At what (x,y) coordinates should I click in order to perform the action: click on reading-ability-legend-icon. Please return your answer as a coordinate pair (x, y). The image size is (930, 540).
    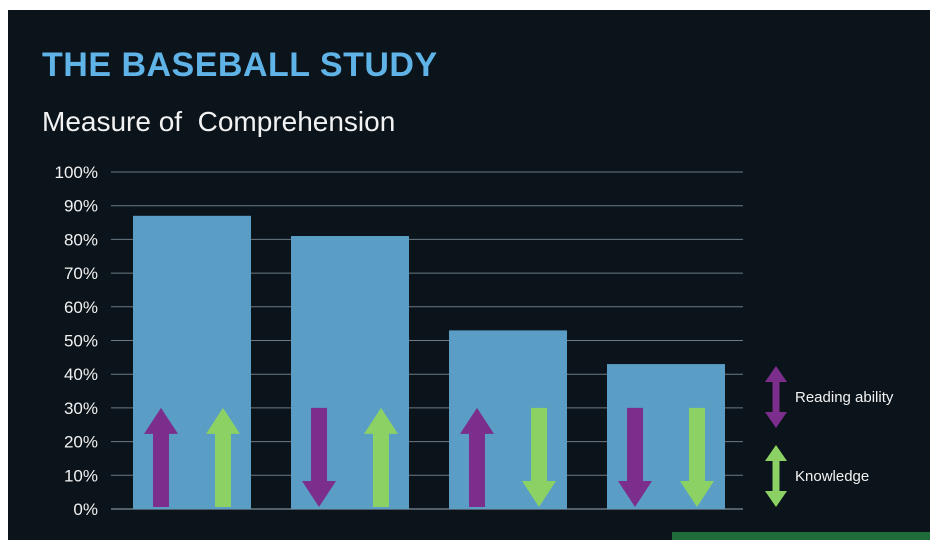
    Looking at the image, I should click on (776, 397).